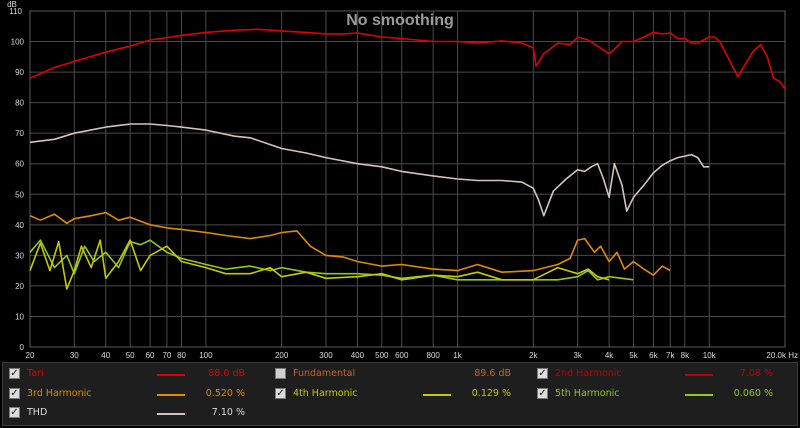 The image size is (800, 428). I want to click on series-line-4th-harmonic, so click(319, 264).